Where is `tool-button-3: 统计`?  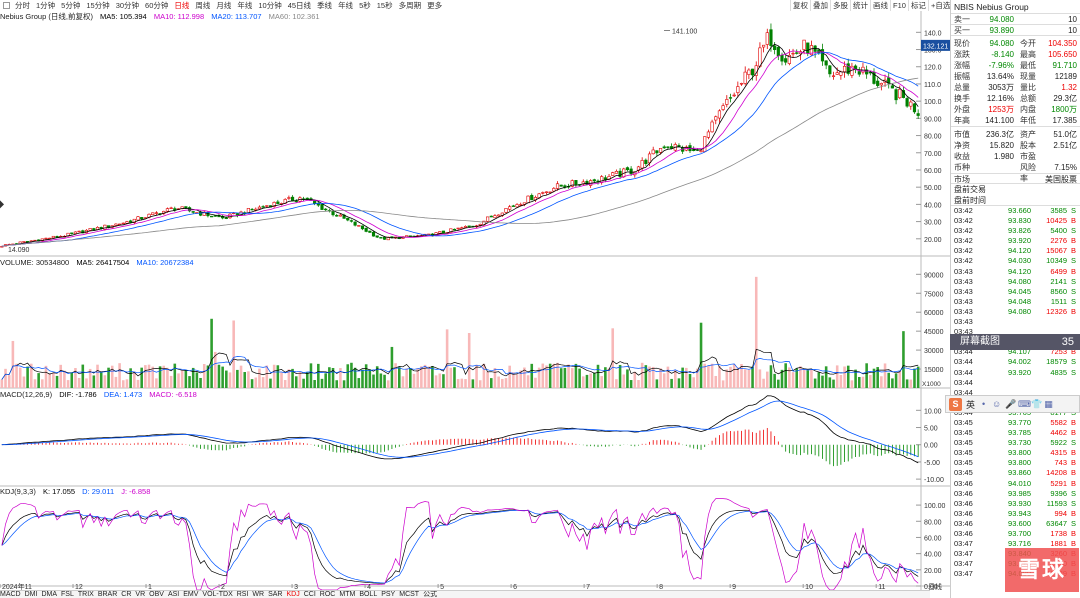
tool-button-3: 统计 is located at coordinates (860, 5).